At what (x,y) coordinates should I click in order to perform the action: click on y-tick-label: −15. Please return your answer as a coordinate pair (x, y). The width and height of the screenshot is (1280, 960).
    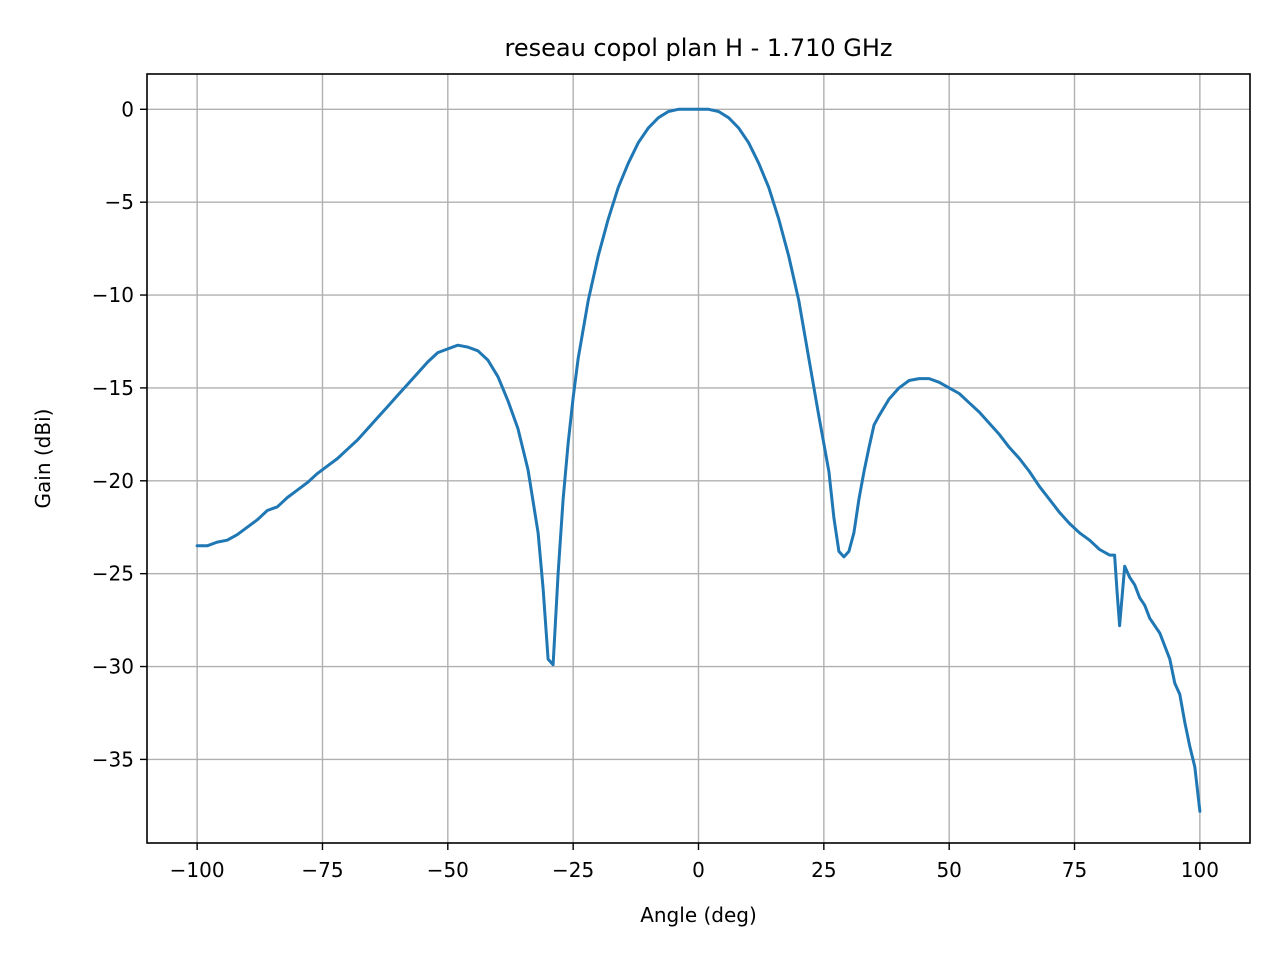
    Looking at the image, I should click on (113, 388).